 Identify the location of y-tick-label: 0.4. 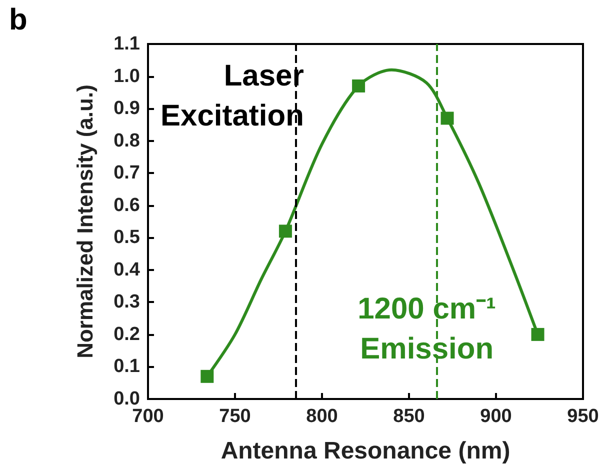
(127, 269).